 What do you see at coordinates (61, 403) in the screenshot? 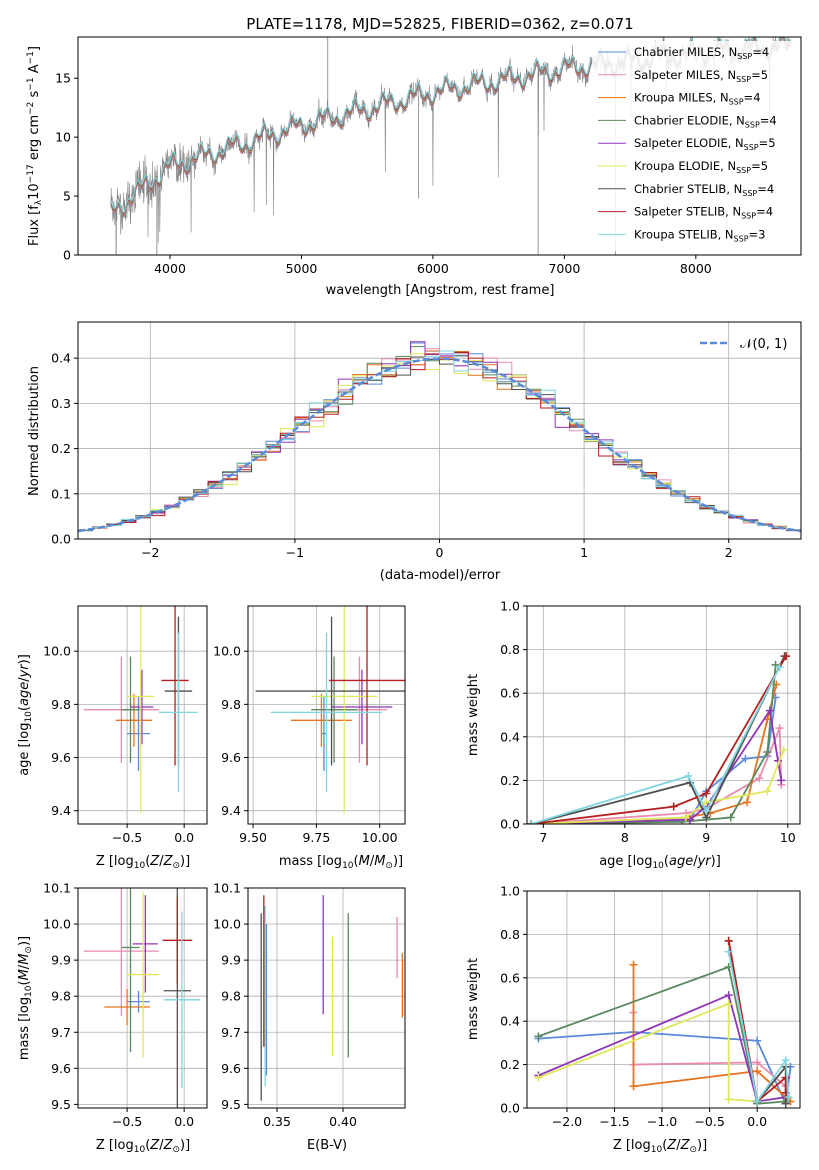
I see `y-tick-label: 0.3` at bounding box center [61, 403].